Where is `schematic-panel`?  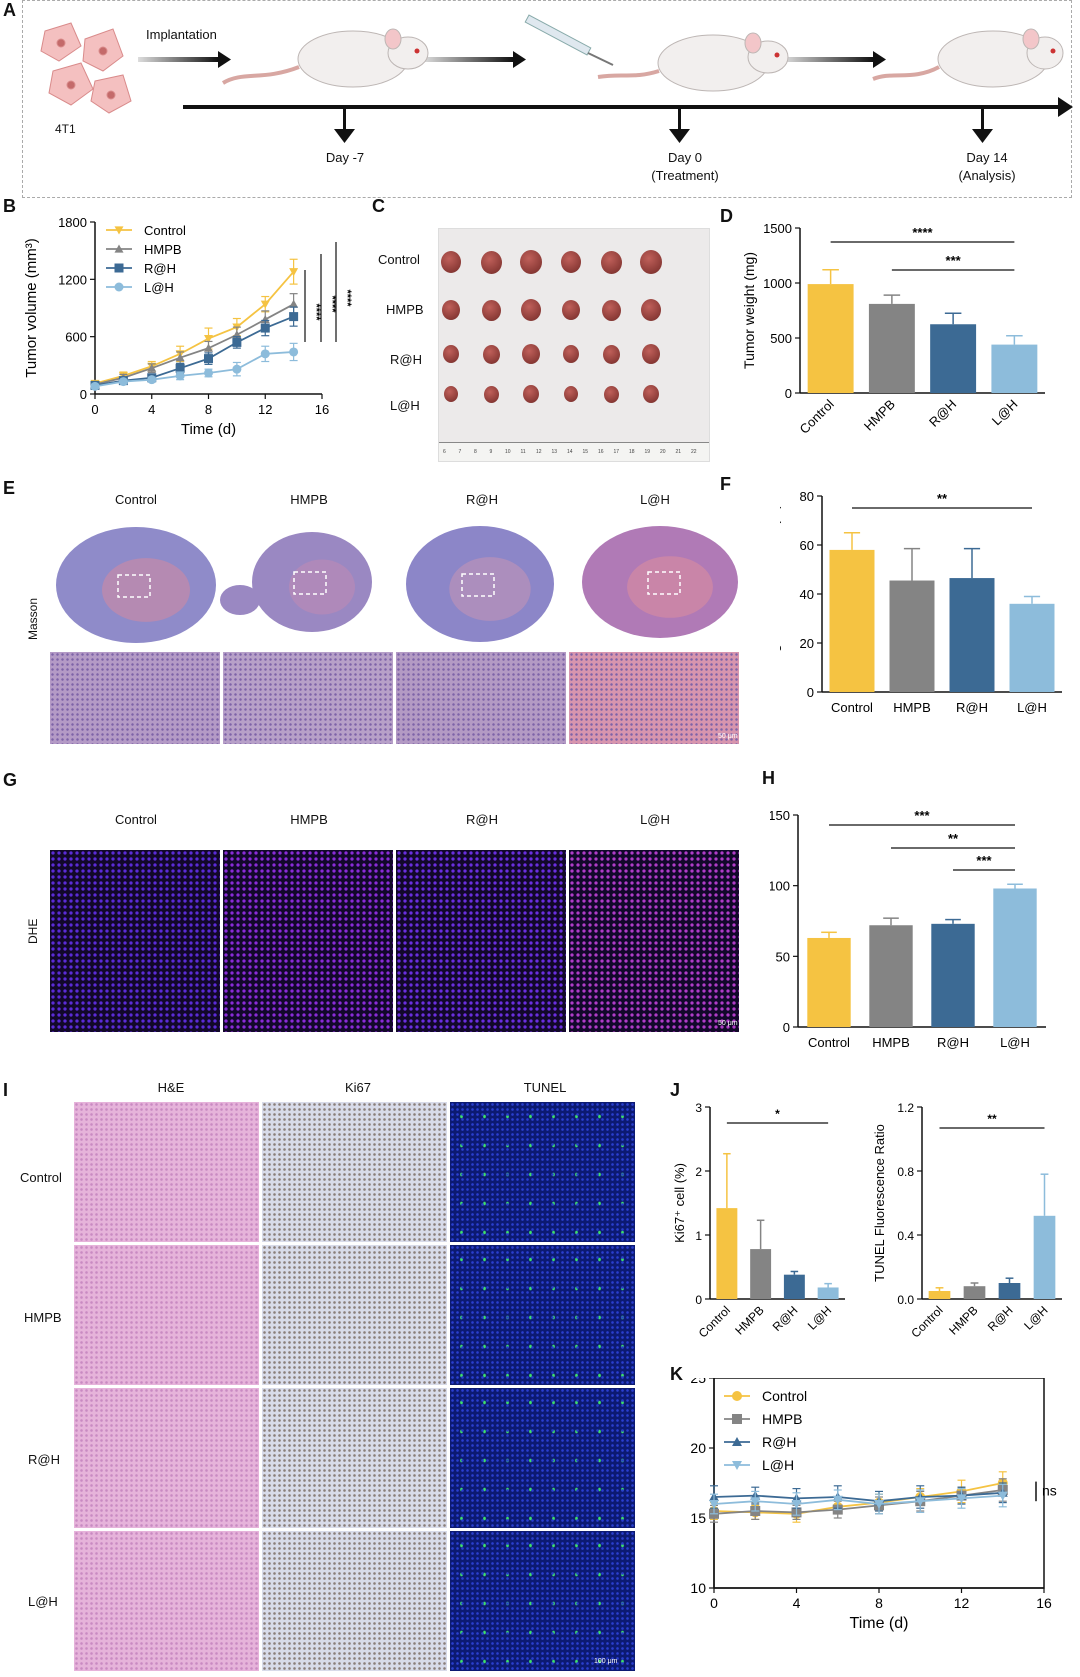 schematic-panel is located at coordinates (547, 99).